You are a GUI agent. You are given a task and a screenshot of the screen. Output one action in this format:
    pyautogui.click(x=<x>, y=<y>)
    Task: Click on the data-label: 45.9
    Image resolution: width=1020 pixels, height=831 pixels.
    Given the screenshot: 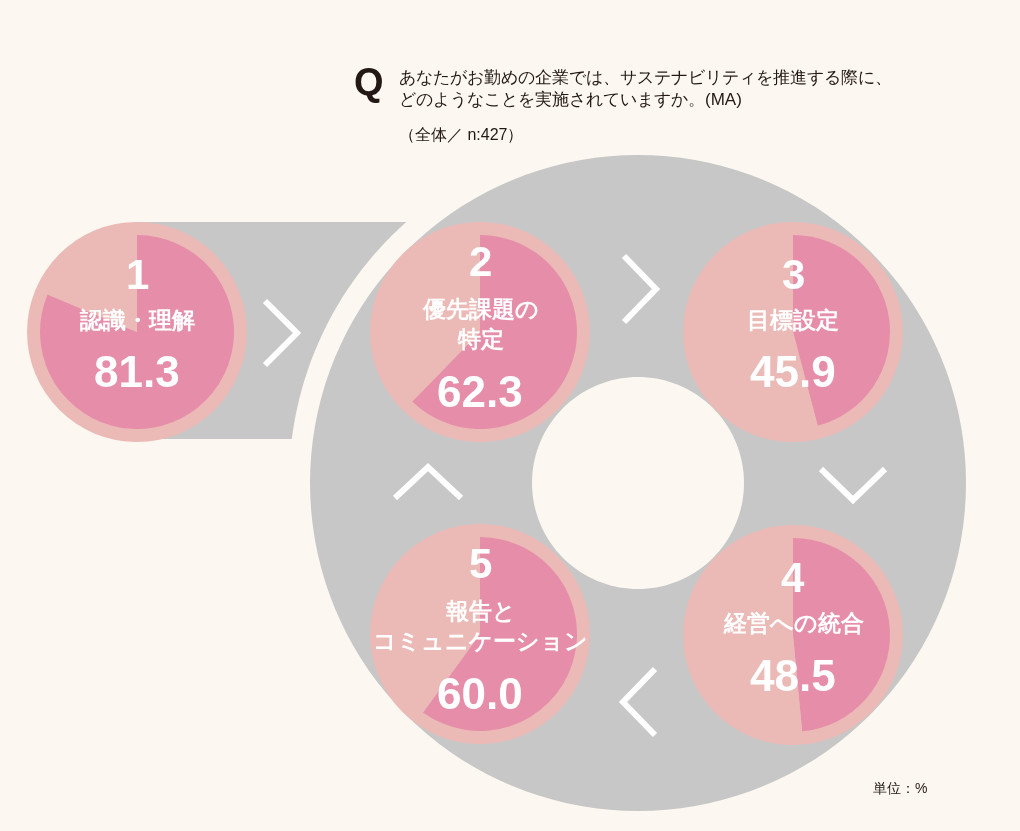 What is the action you would take?
    pyautogui.click(x=793, y=371)
    